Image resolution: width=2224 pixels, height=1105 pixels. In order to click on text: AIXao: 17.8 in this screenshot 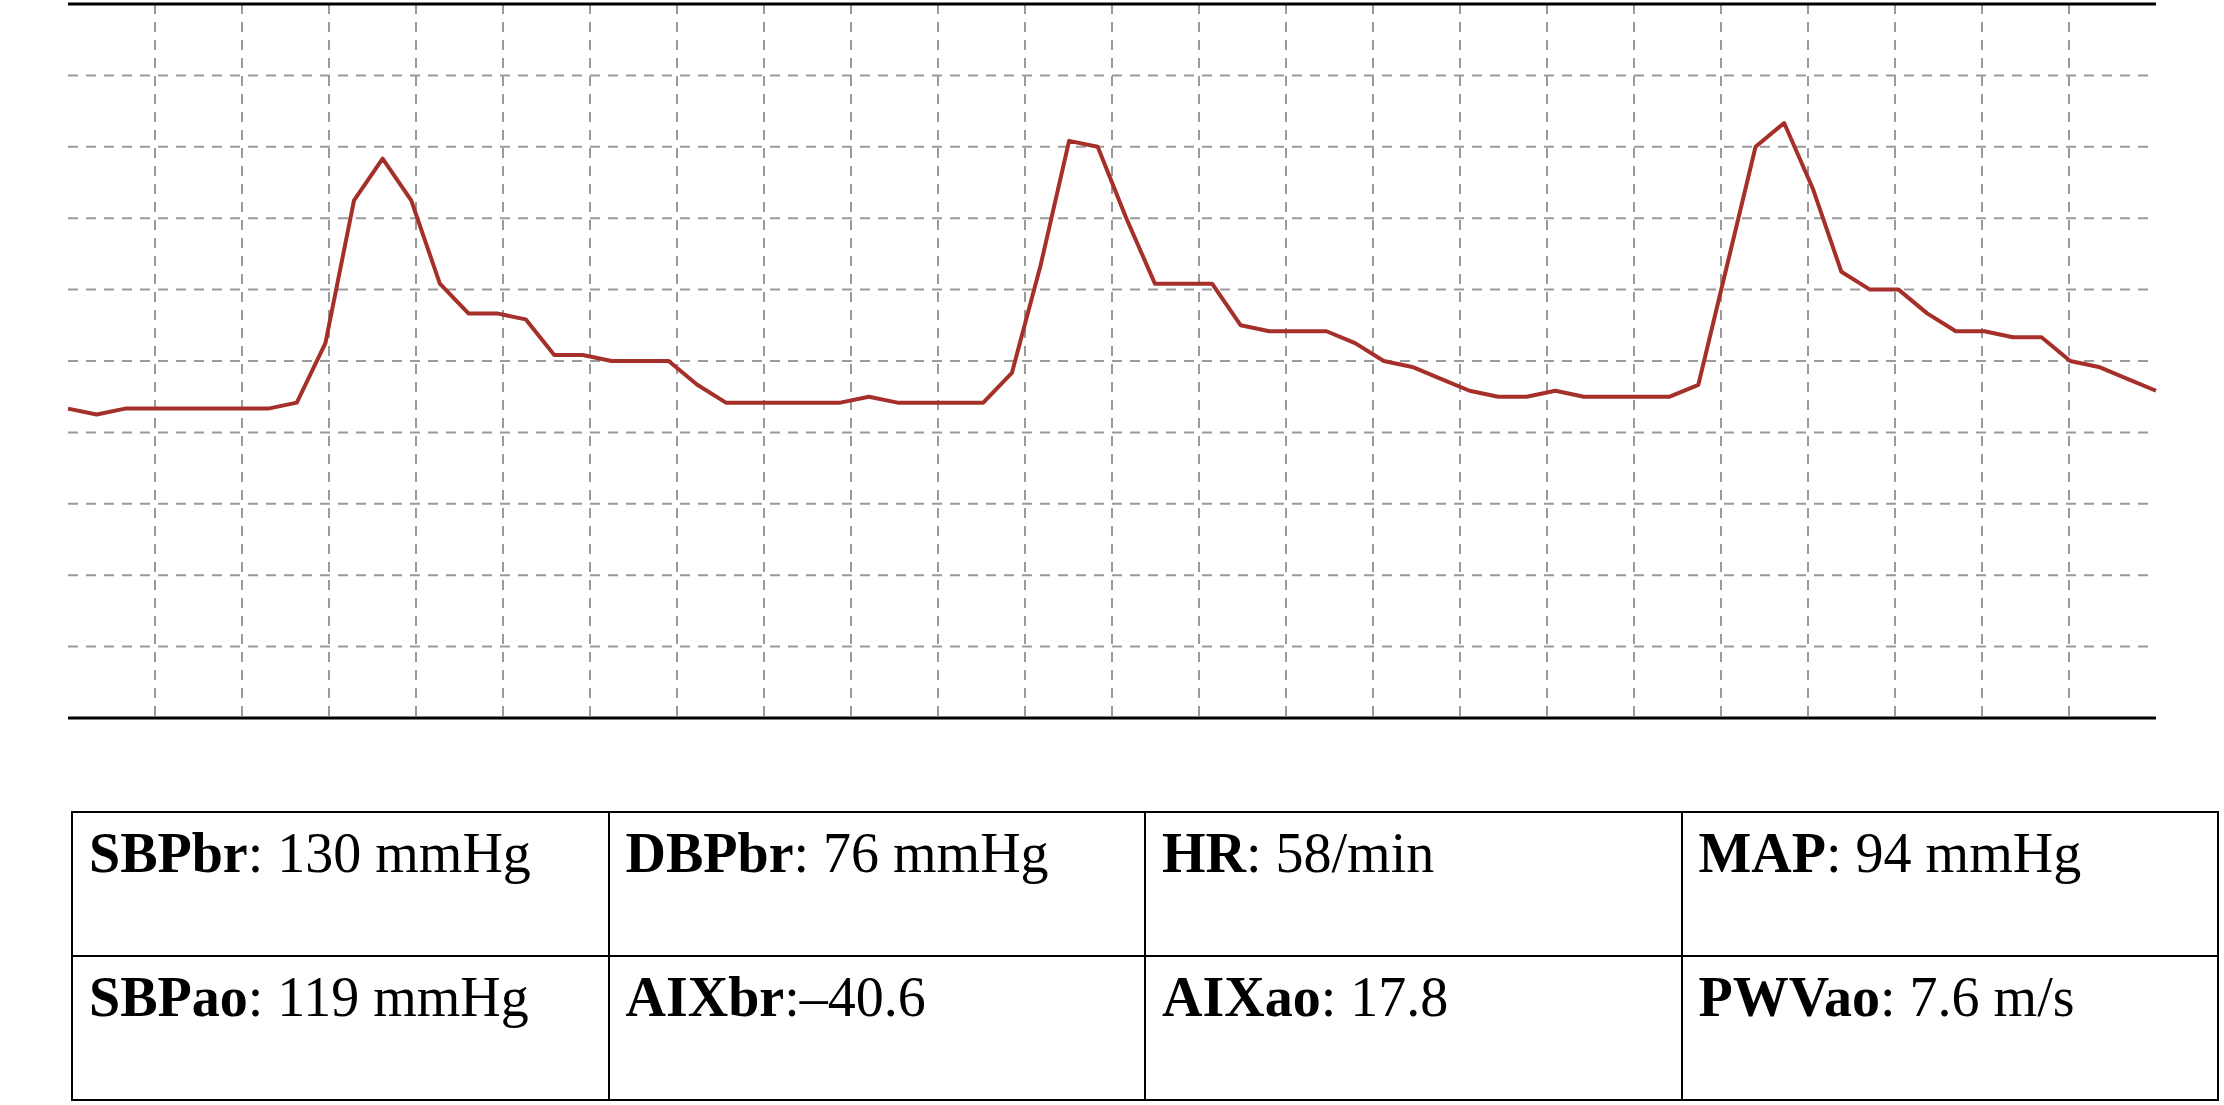, I will do `click(1413, 1028)`.